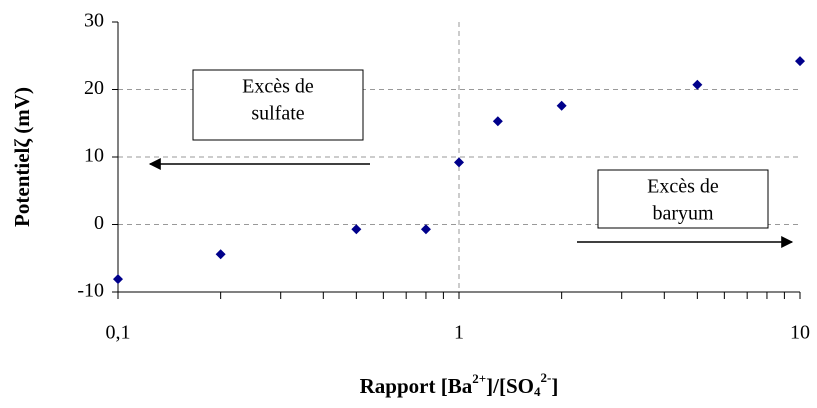 This screenshot has width=817, height=408. What do you see at coordinates (416, 386) in the screenshot?
I see `x-axis-label-part: Rapport [Ba` at bounding box center [416, 386].